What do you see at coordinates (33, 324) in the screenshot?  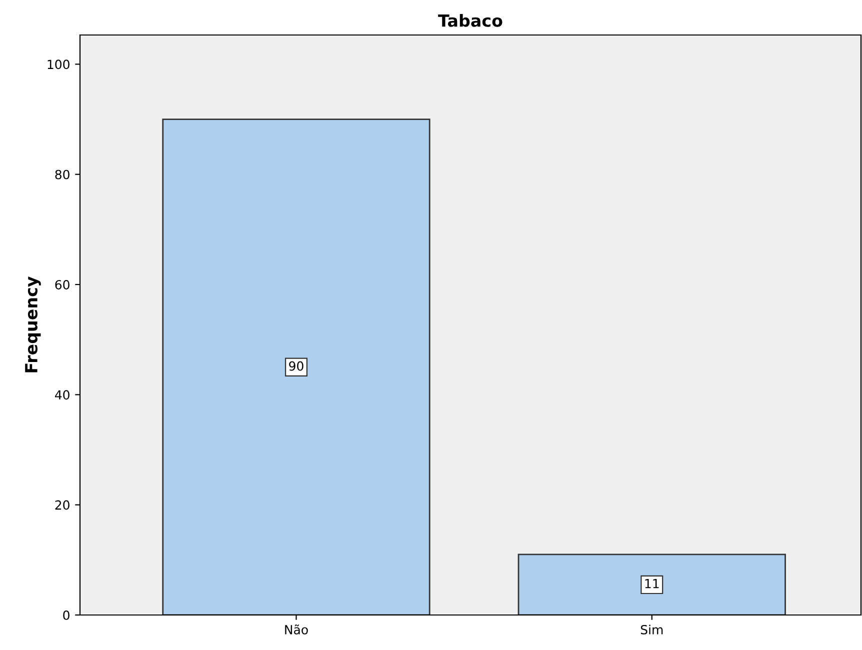 I see `y-axis-title: Frequency` at bounding box center [33, 324].